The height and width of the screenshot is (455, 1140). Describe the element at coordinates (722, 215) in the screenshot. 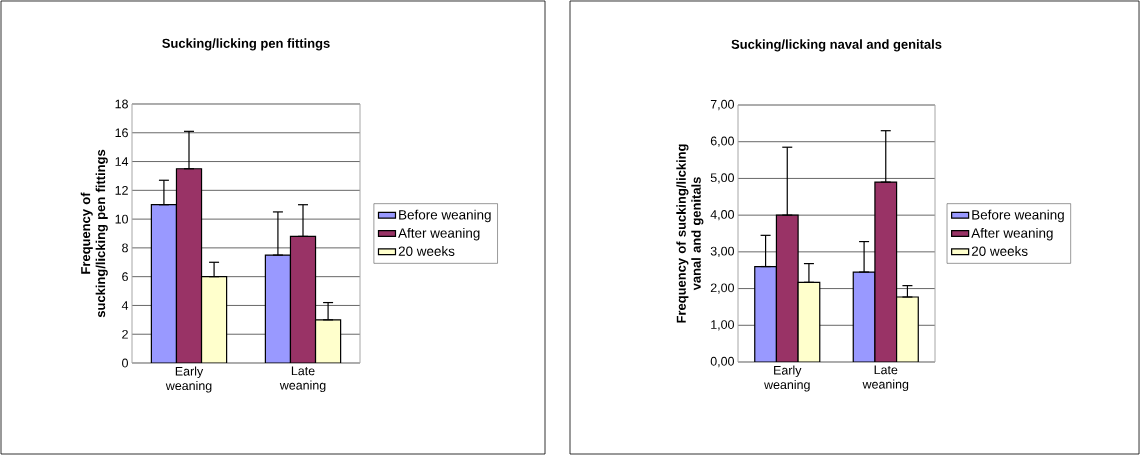

I see `y-tick-label: 4,00` at that location.